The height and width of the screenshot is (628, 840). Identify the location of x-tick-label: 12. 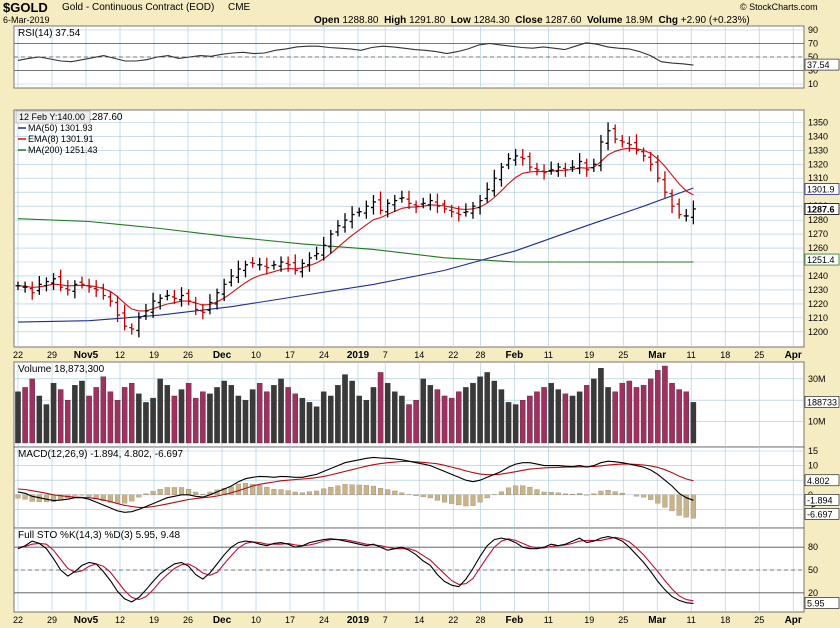
(120, 355).